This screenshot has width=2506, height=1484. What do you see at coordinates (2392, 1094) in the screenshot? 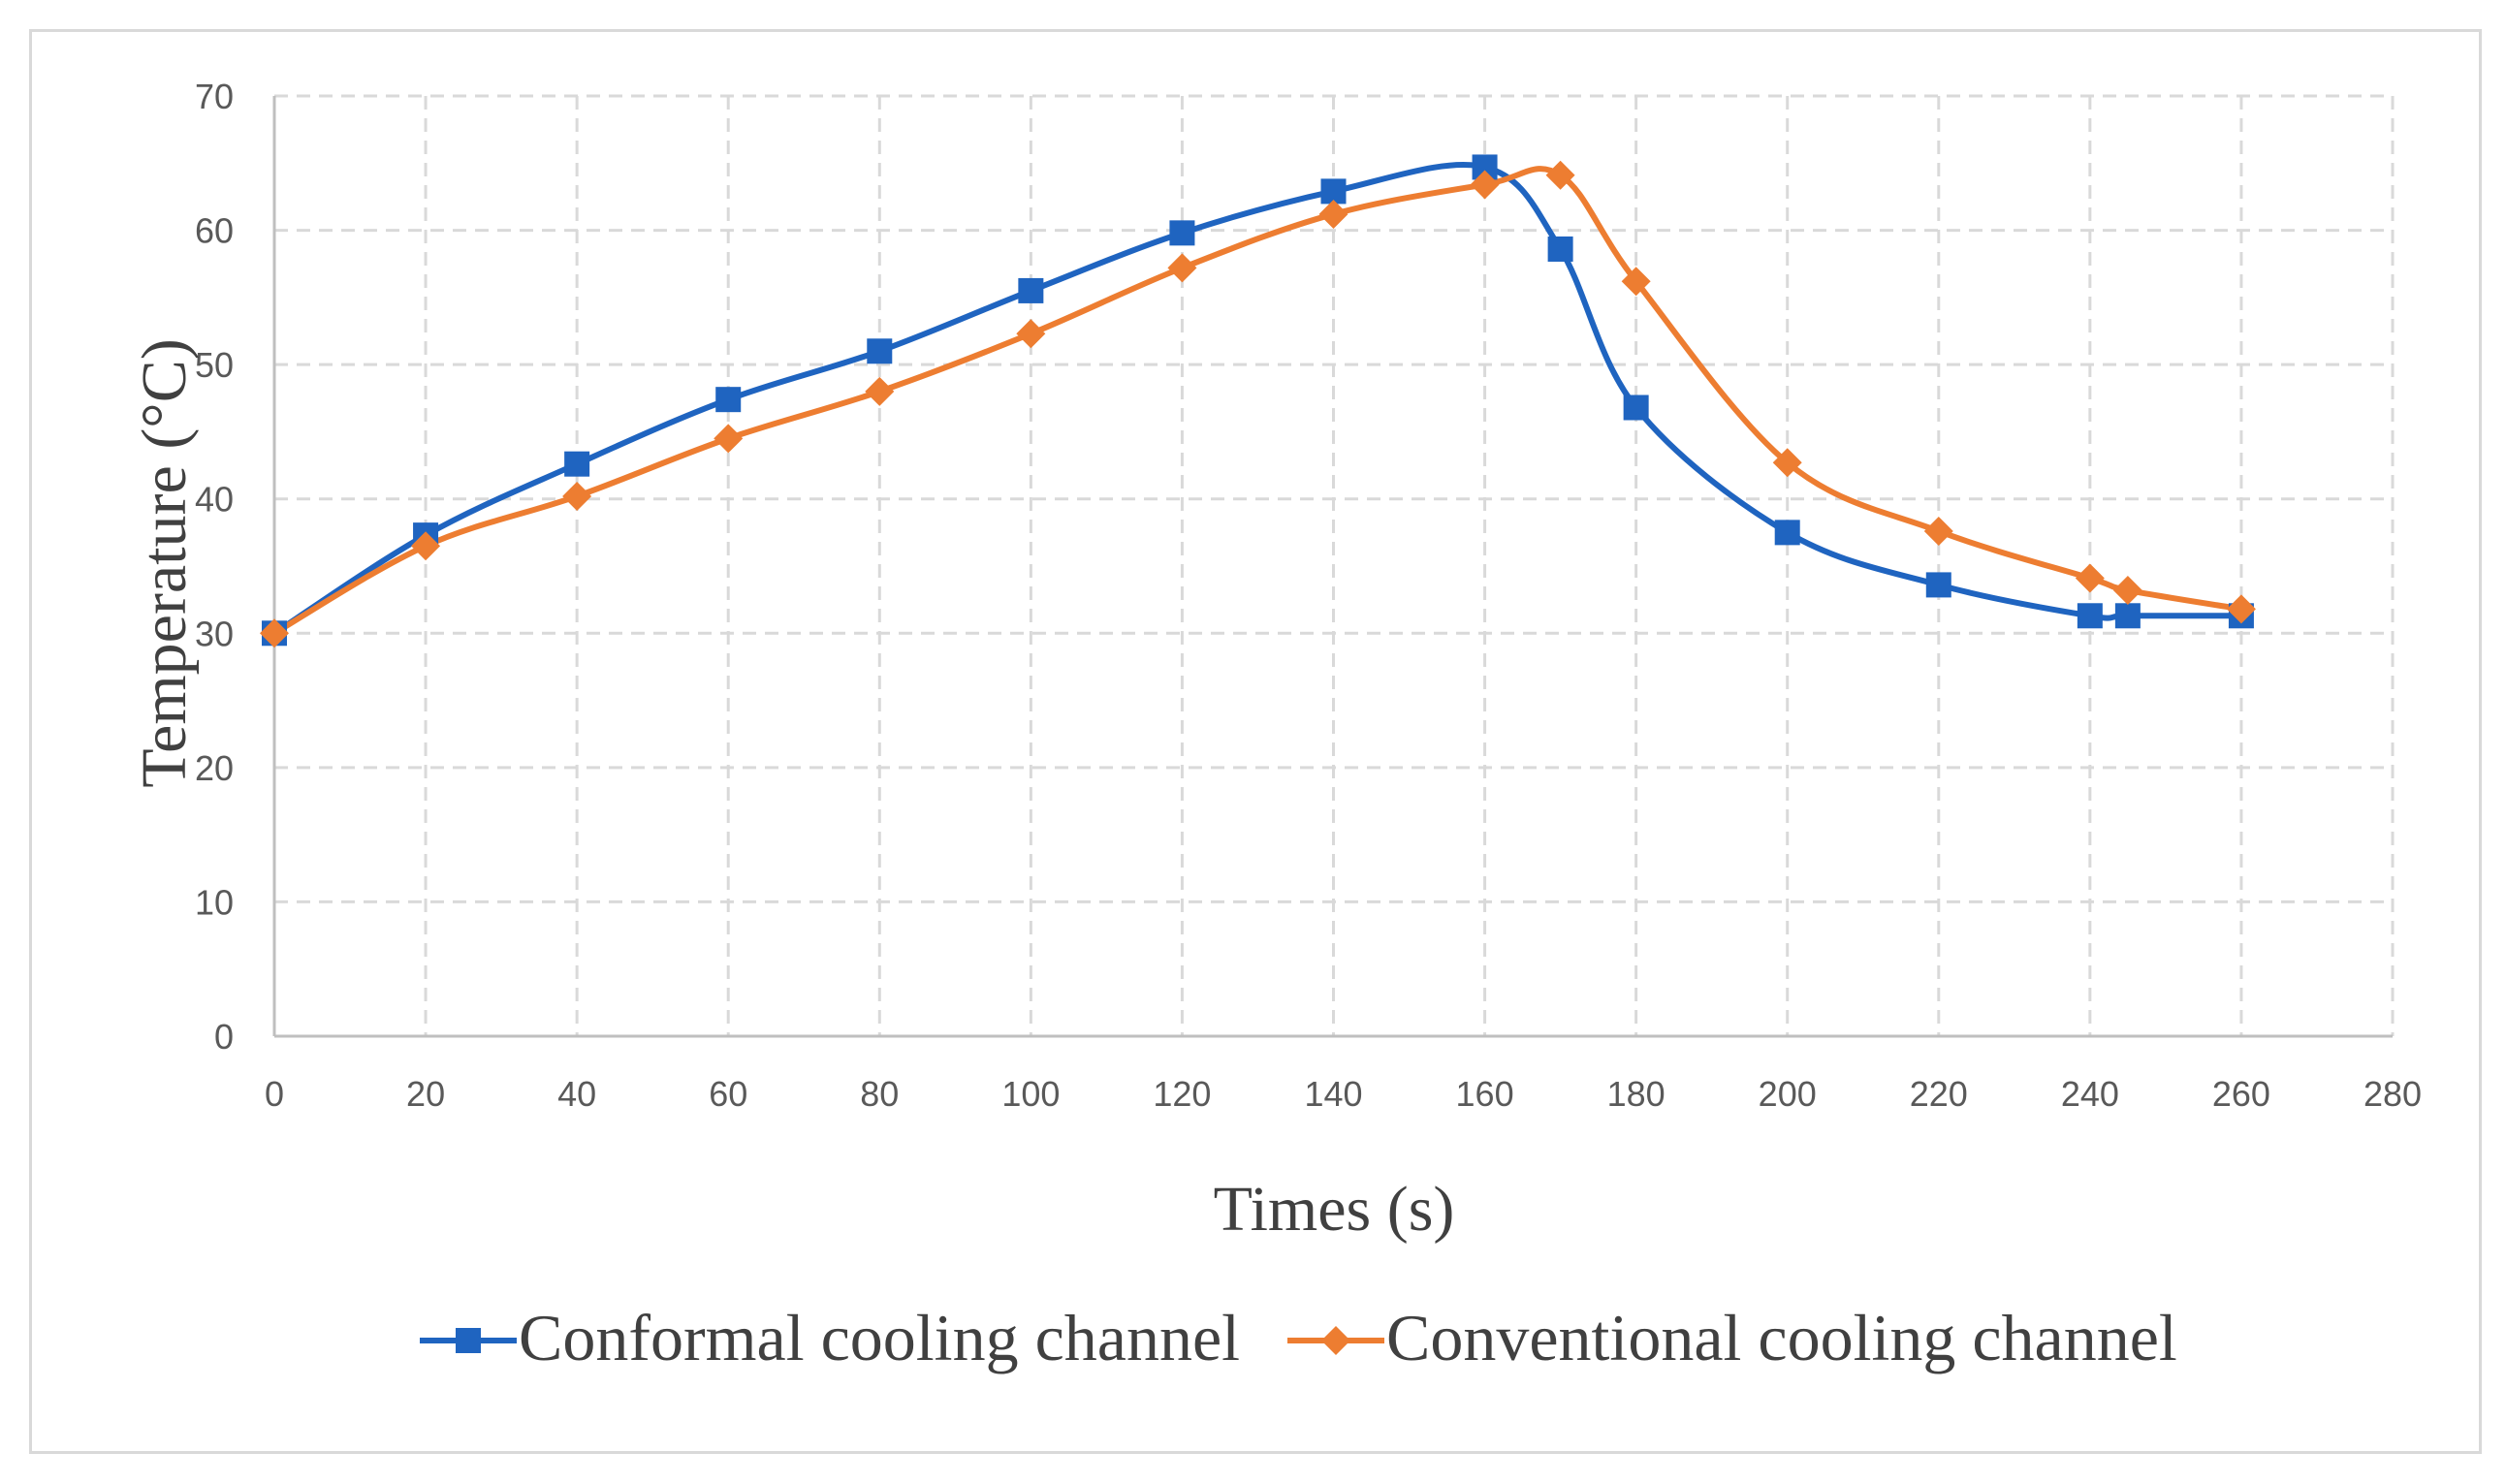
I see `x-tick-label: 280` at bounding box center [2392, 1094].